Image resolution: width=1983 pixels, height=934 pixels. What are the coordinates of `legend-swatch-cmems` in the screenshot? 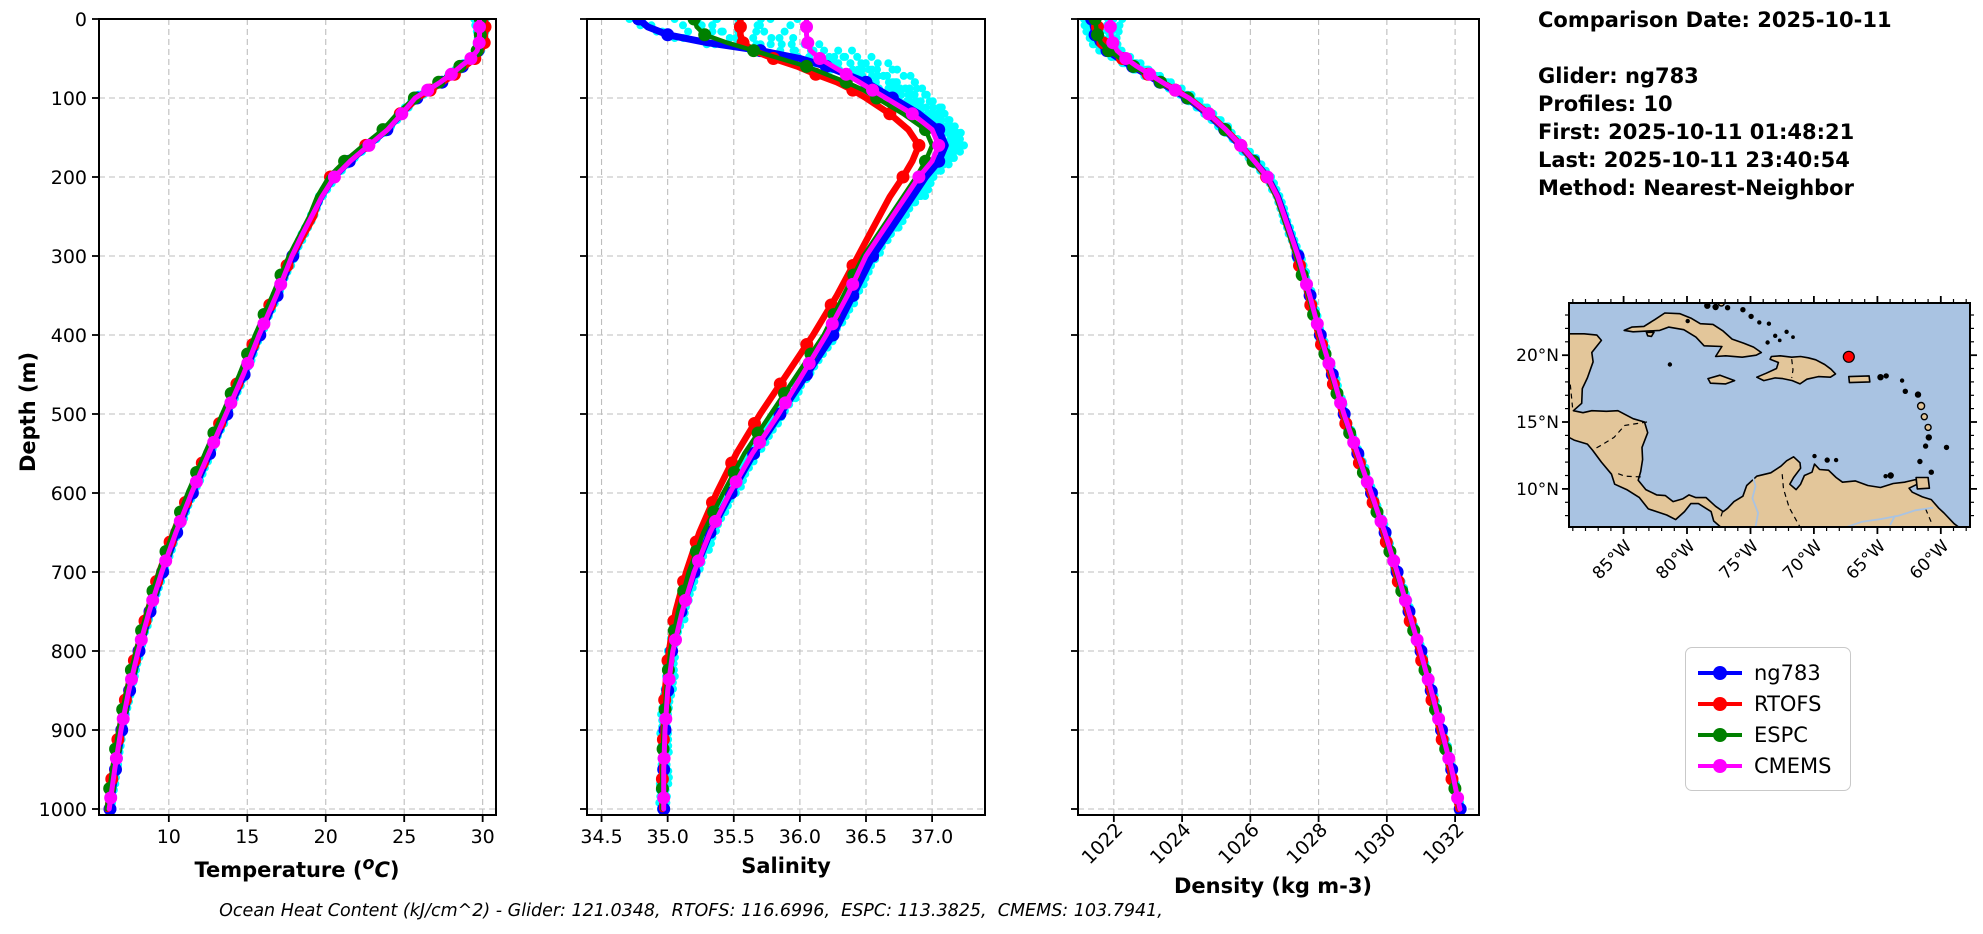 It's located at (1720, 765).